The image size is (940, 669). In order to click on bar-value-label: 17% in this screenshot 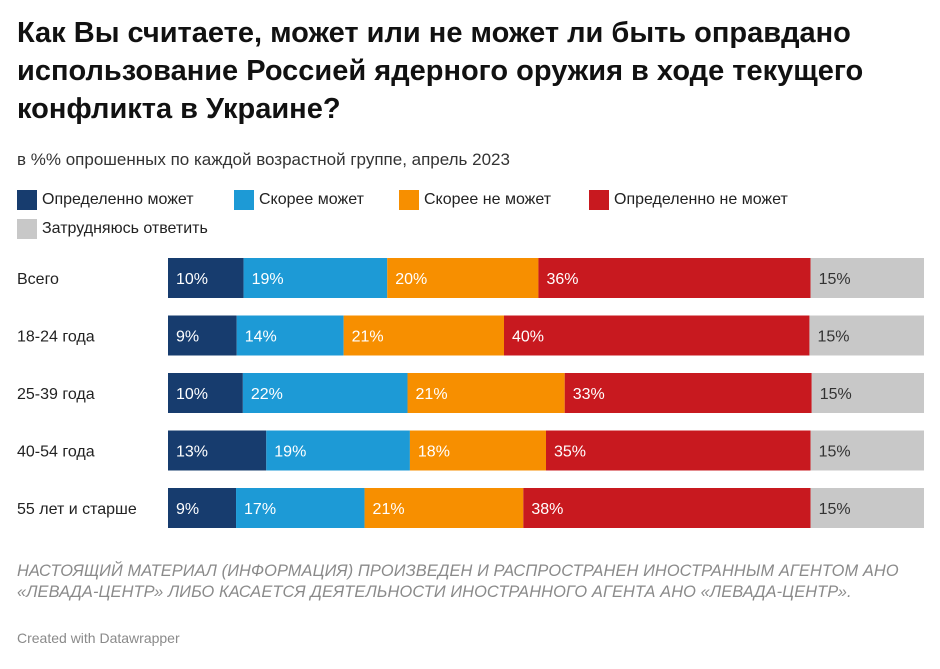, I will do `click(260, 509)`.